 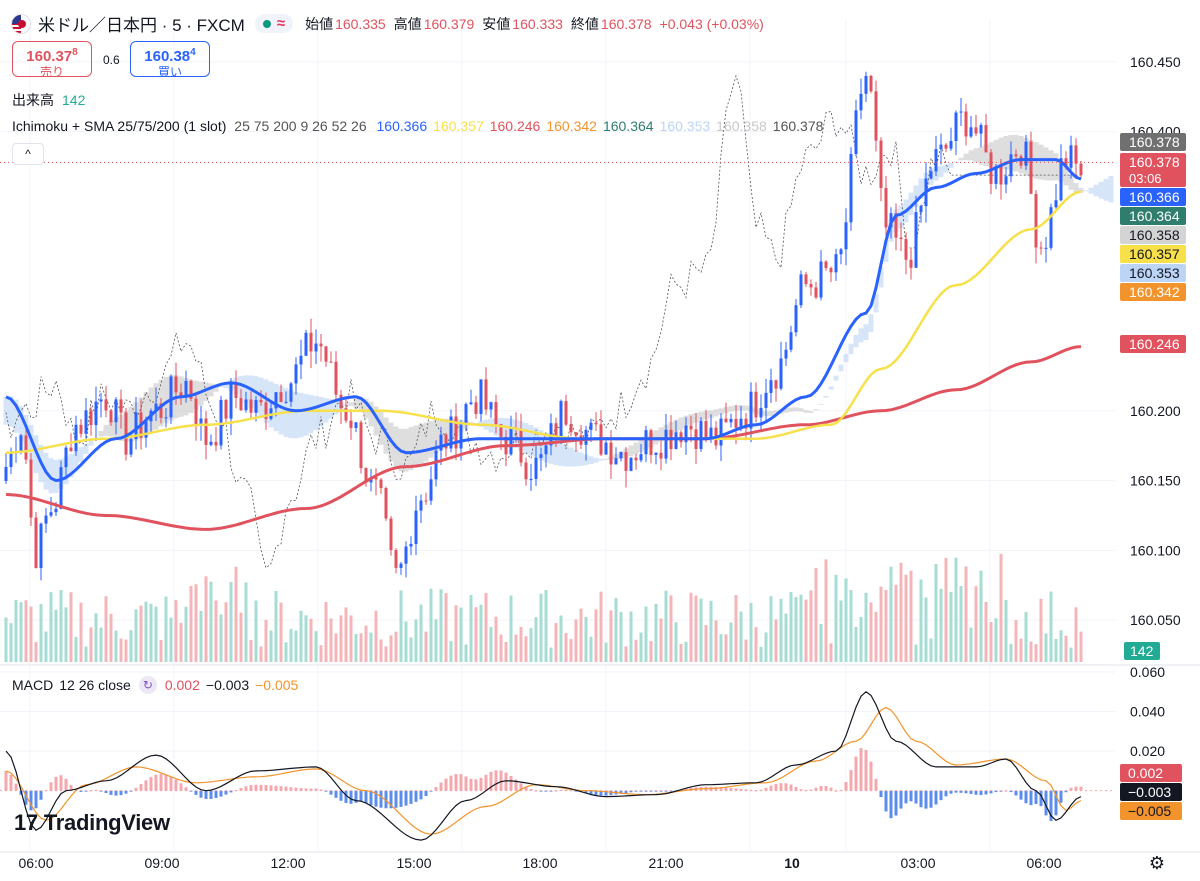 What do you see at coordinates (1153, 344) in the screenshot?
I see `sma200-badge` at bounding box center [1153, 344].